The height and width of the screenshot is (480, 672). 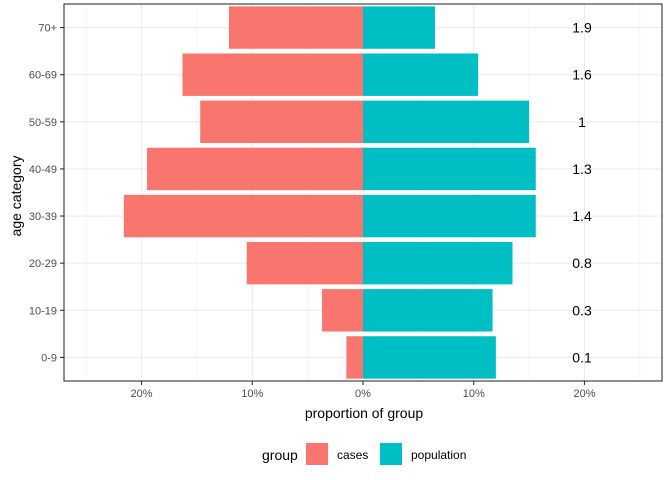 I want to click on legend-label-population: population, so click(x=438, y=455).